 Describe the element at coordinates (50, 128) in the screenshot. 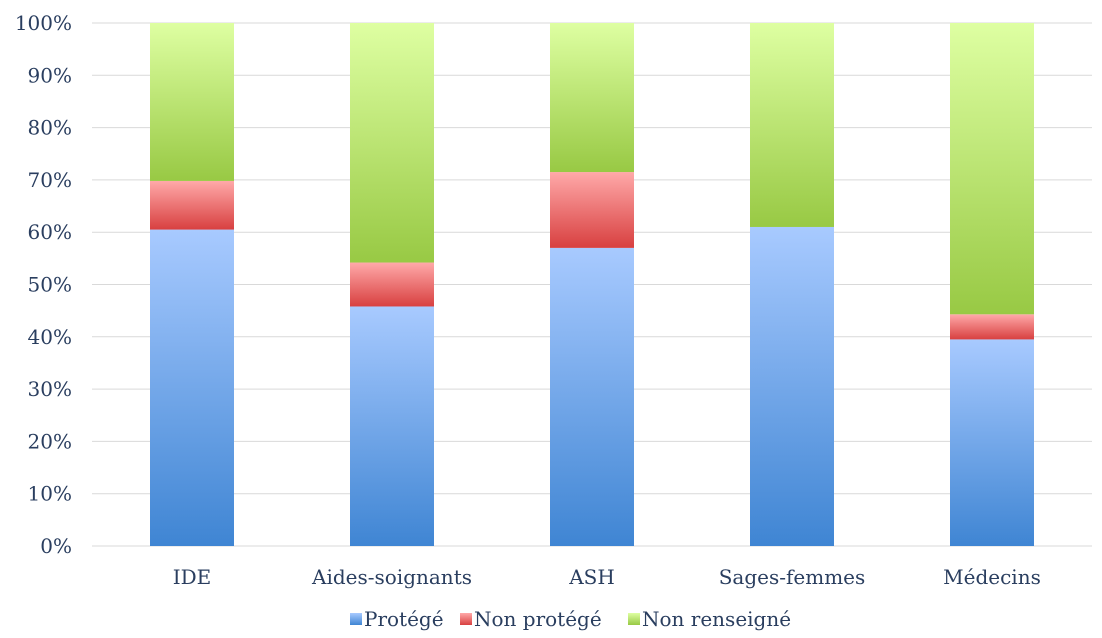

I see `y-tick-label: 80%` at that location.